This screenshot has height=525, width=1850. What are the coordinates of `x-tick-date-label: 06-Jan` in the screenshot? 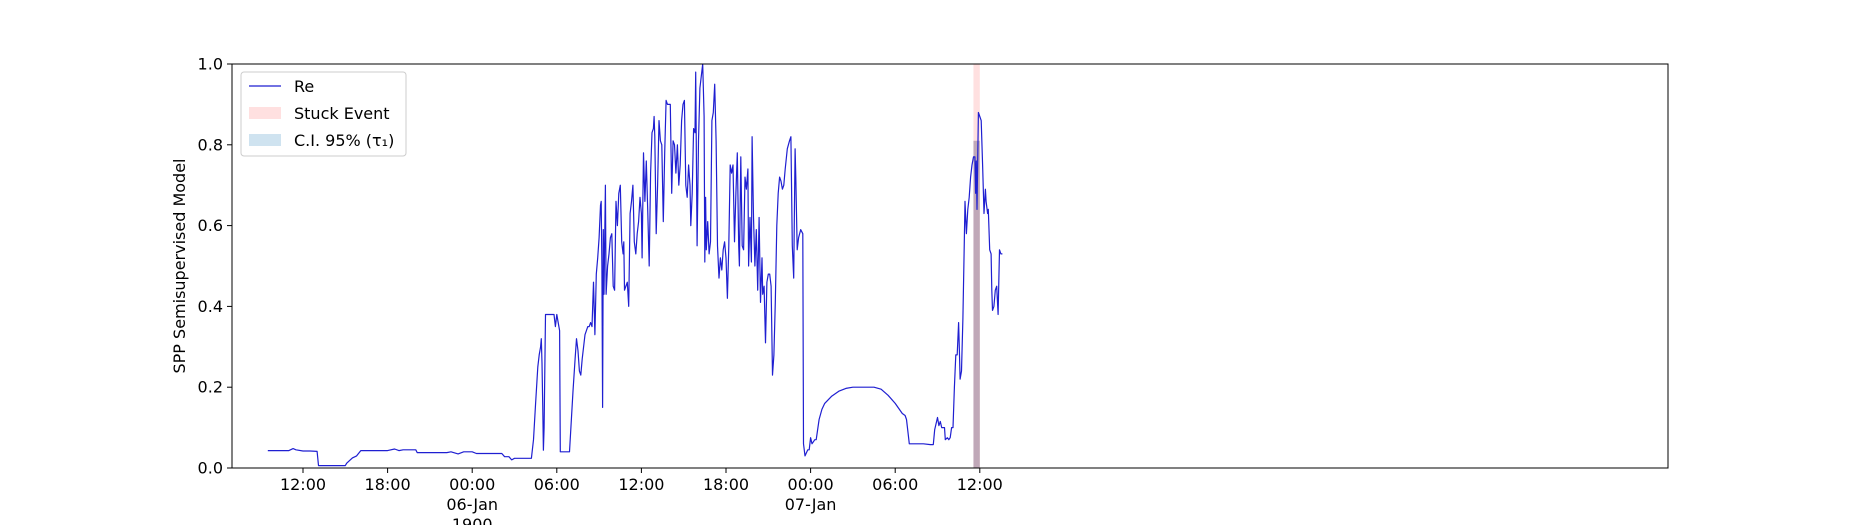 It's located at (472, 504).